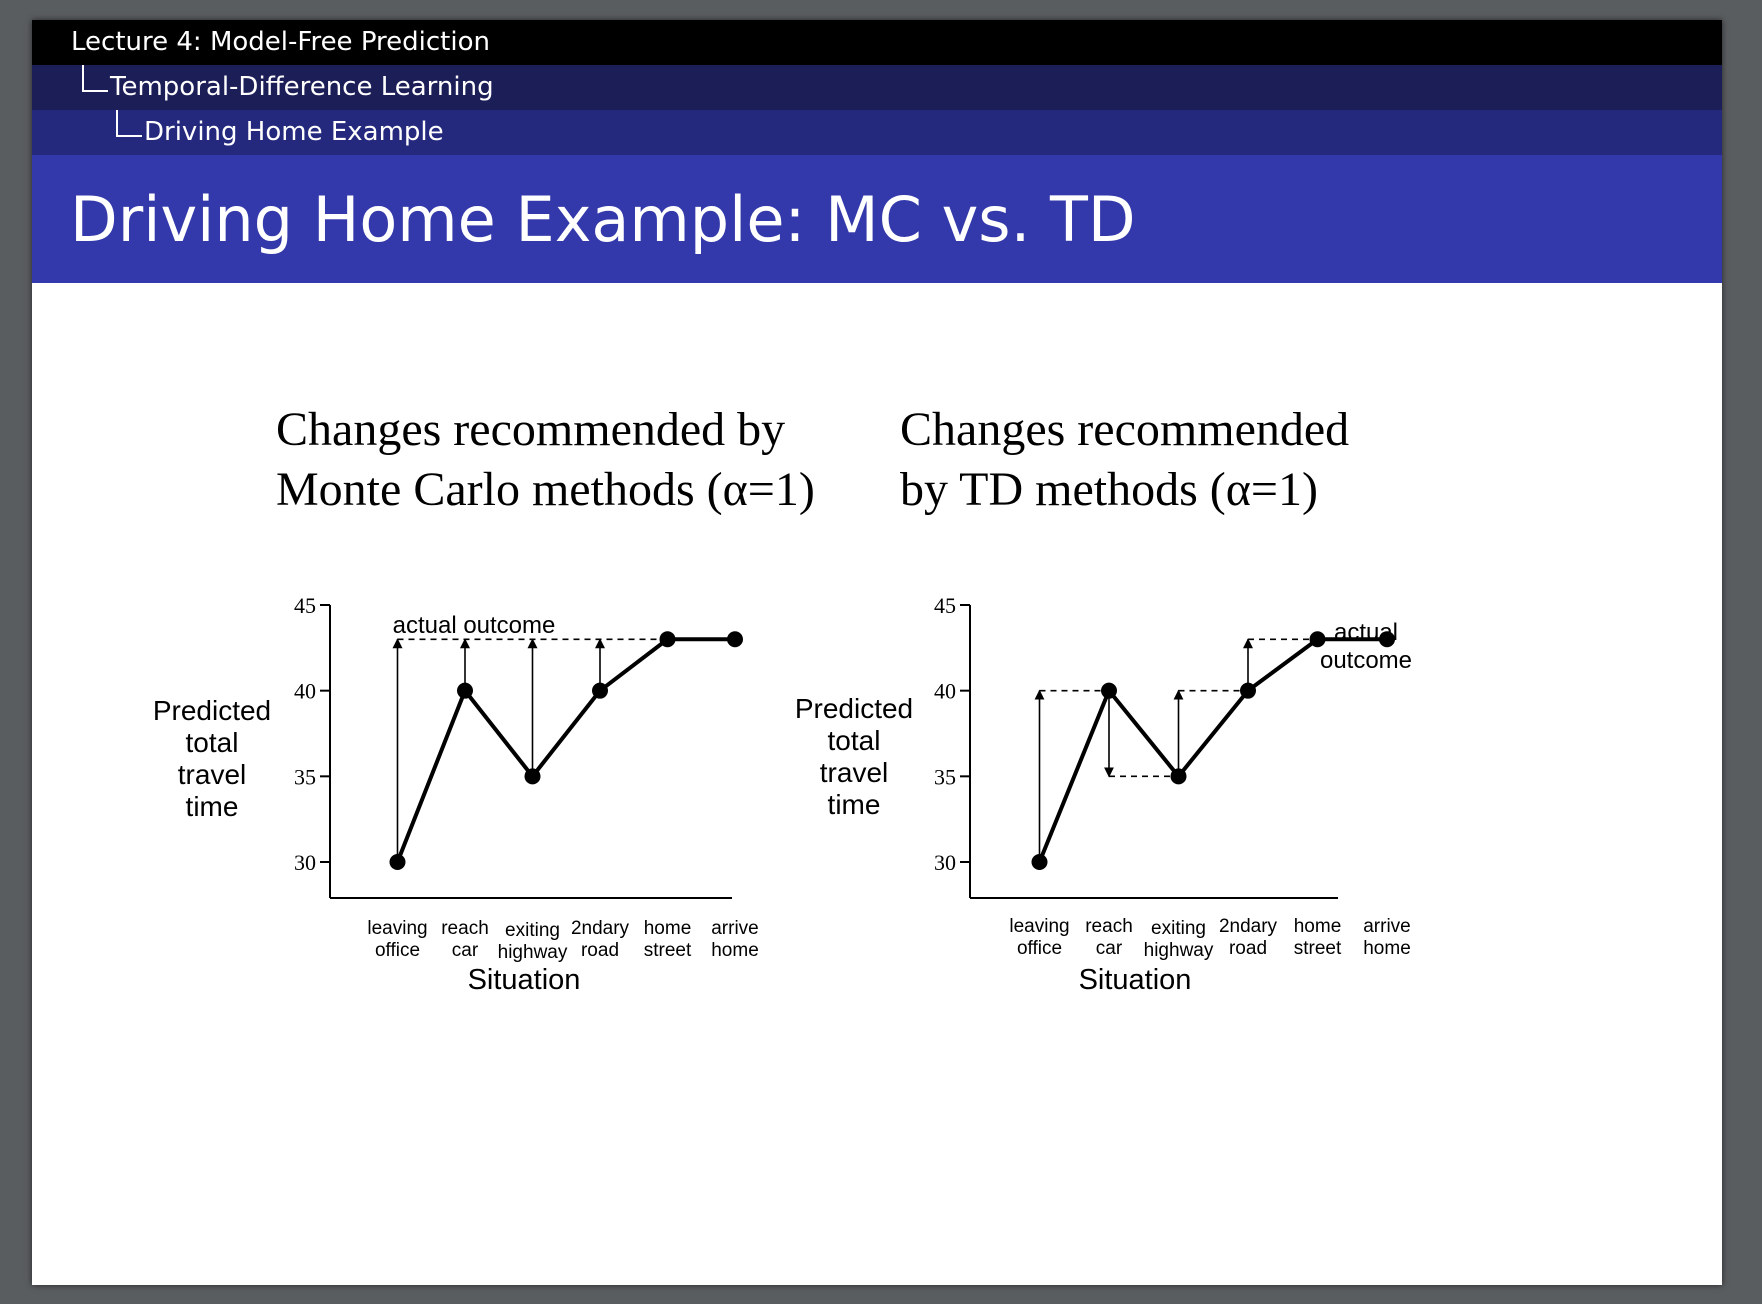  What do you see at coordinates (474, 625) in the screenshot?
I see `actual-outcome-label: actual outcome` at bounding box center [474, 625].